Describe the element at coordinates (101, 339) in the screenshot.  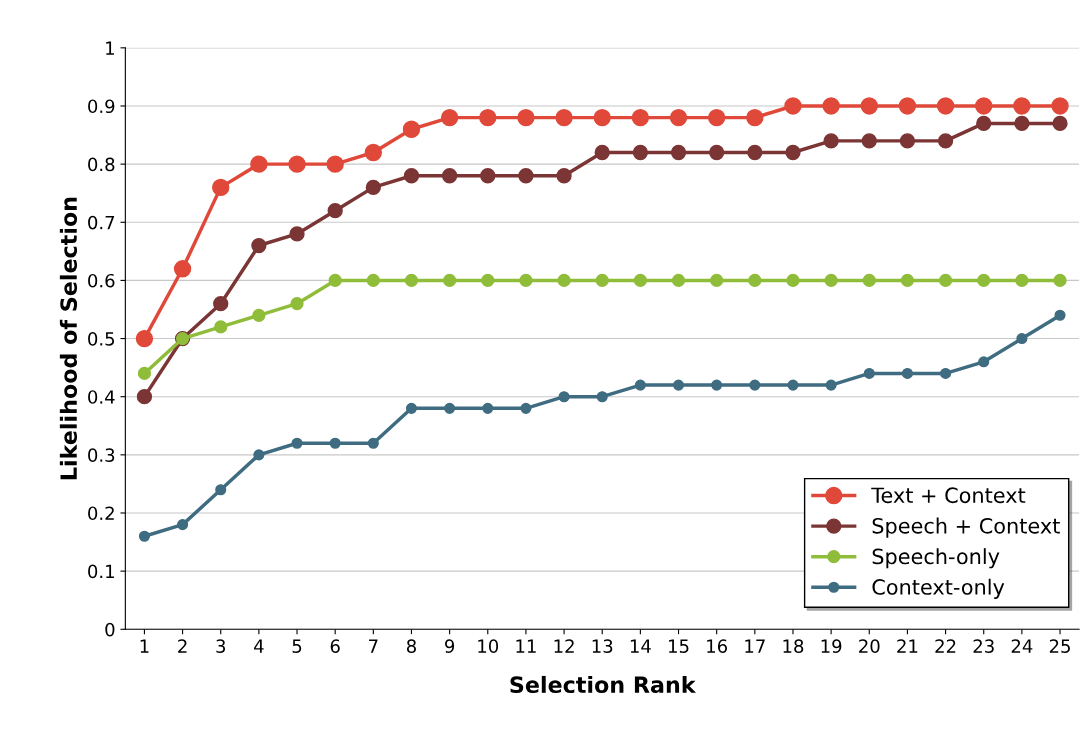
I see `y-tick-label: 0.5` at that location.